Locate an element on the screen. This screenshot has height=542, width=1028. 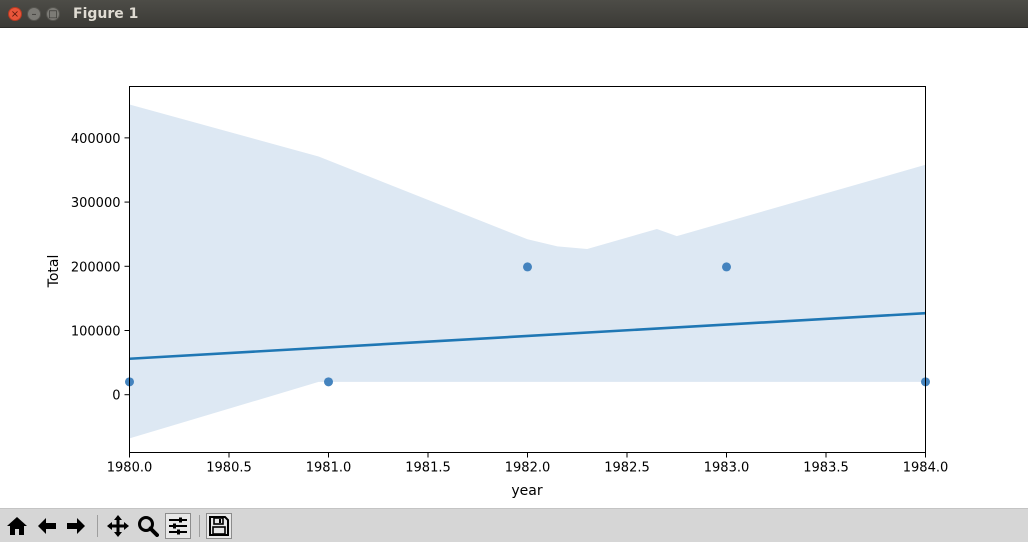
forward-arrow-icon is located at coordinates (76, 526).